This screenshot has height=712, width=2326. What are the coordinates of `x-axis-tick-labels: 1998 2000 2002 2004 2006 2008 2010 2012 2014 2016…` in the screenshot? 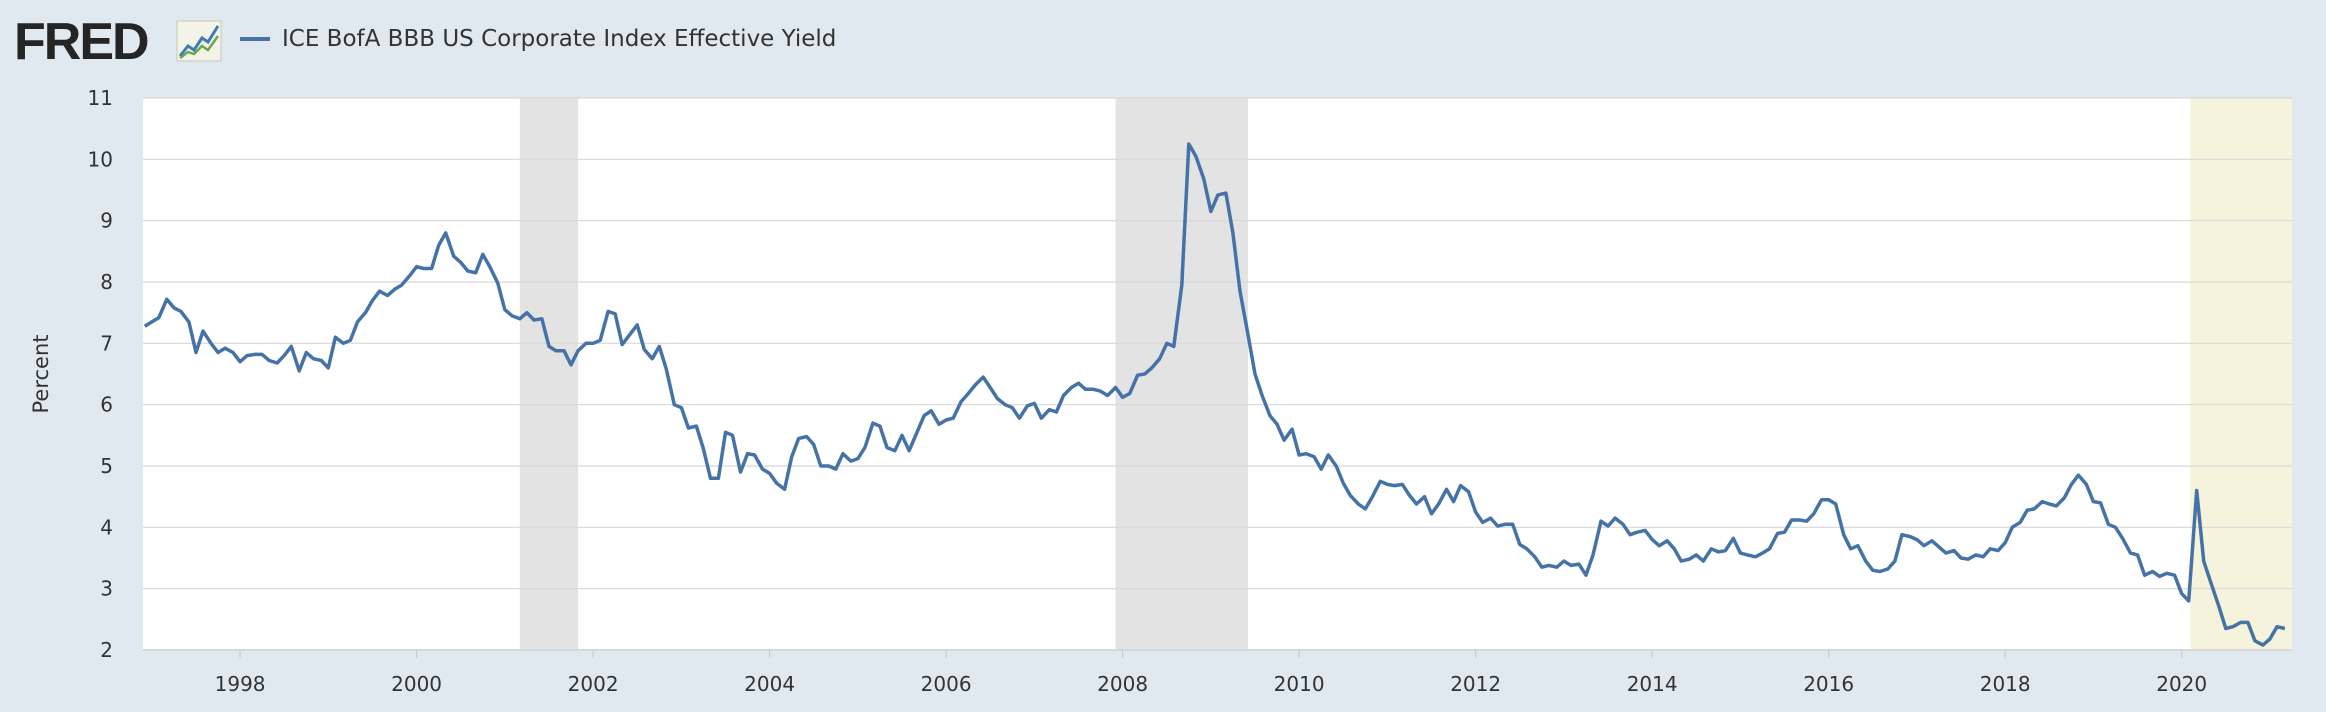 It's located at (1211, 673).